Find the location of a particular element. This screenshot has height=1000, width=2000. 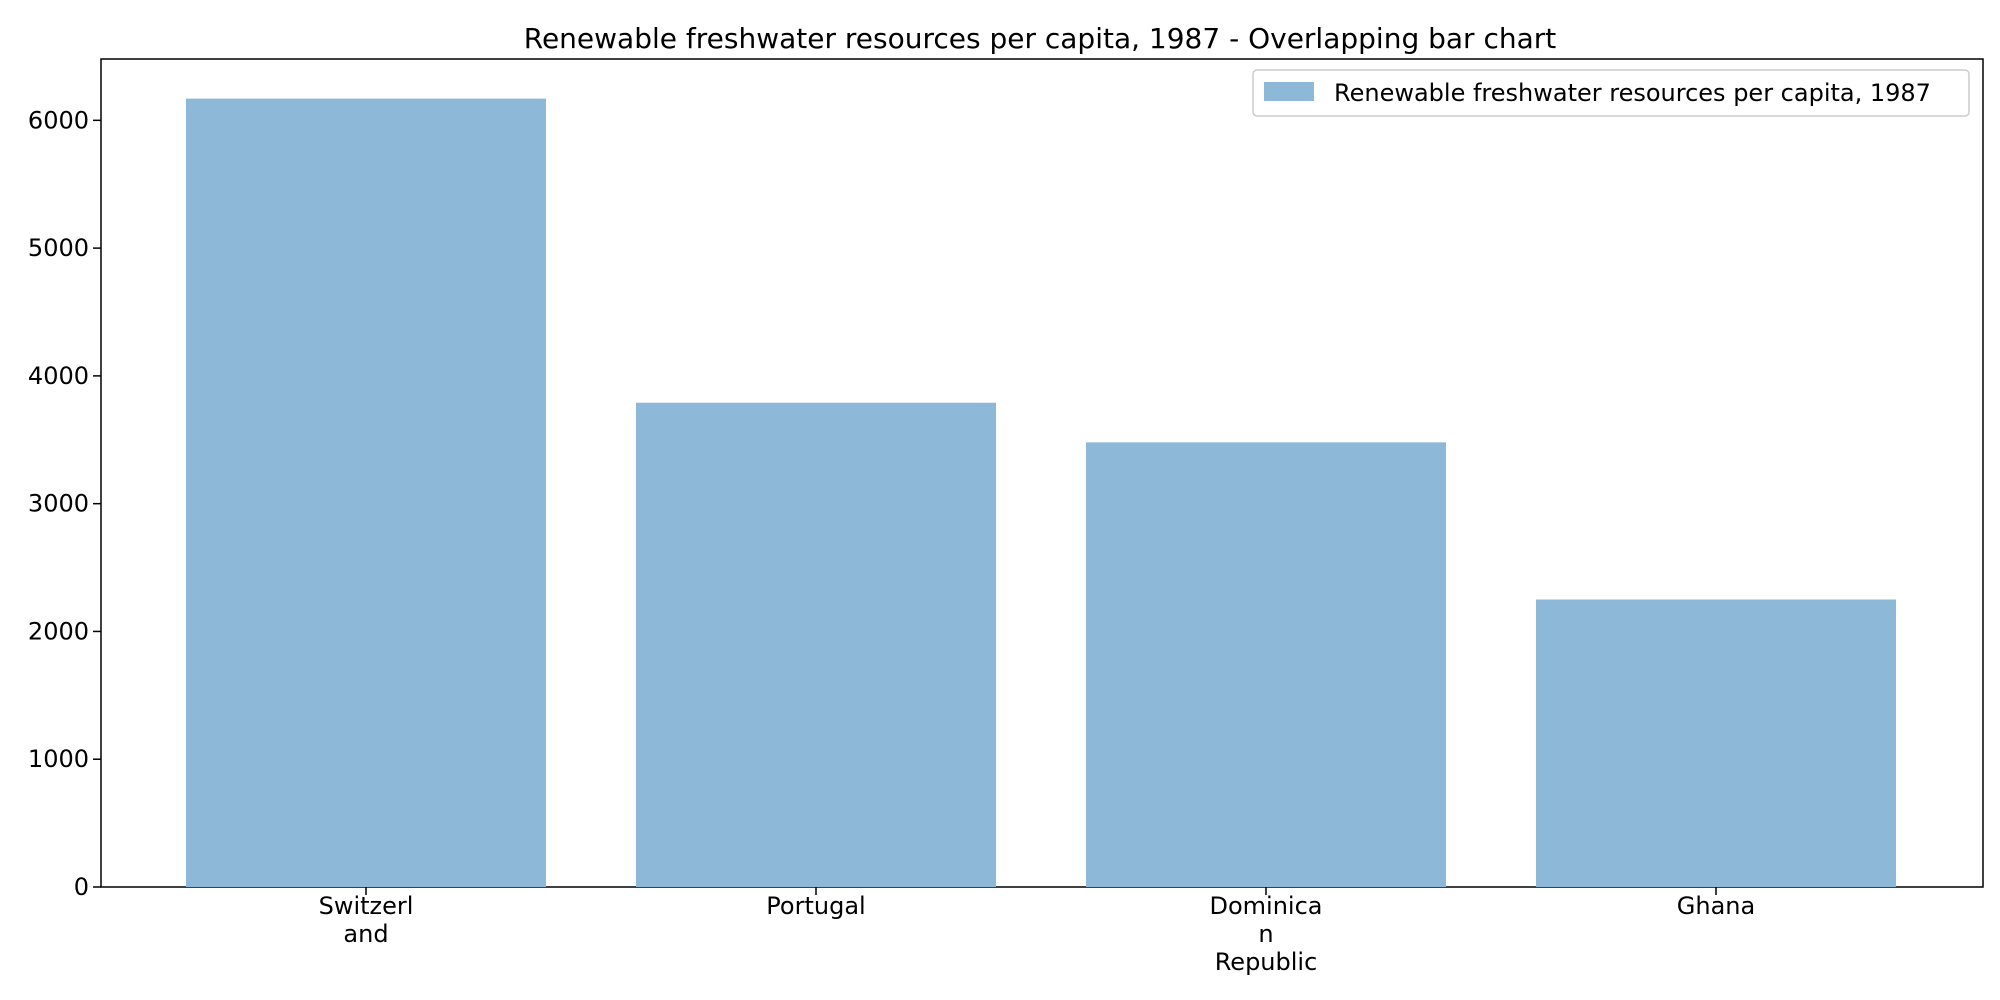

y-tick-label: 1000 is located at coordinates (58, 759).